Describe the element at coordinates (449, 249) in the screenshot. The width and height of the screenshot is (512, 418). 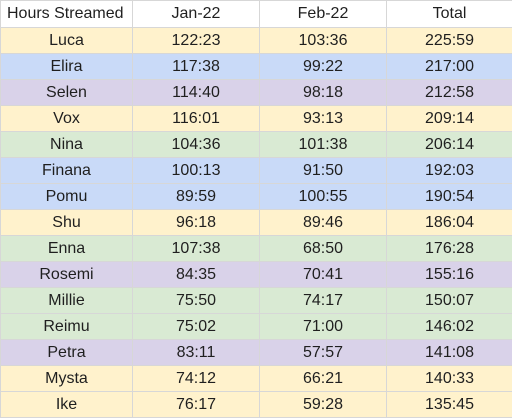
I see `cell-total: 176:28` at that location.